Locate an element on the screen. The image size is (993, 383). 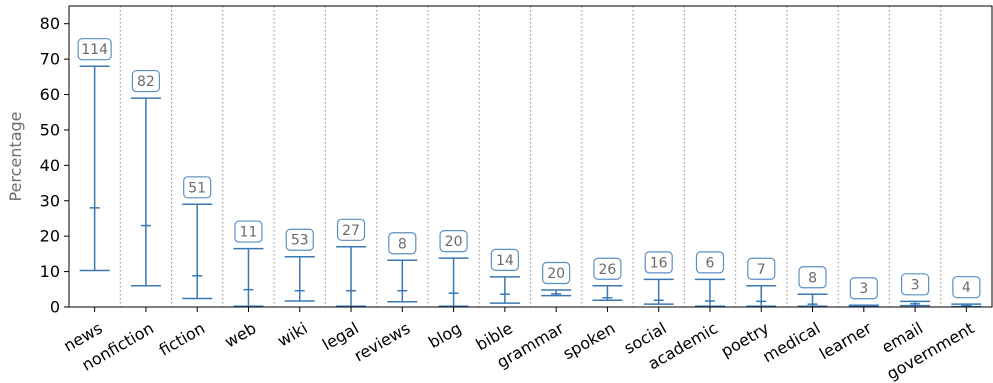
count-label: 6 is located at coordinates (710, 263).